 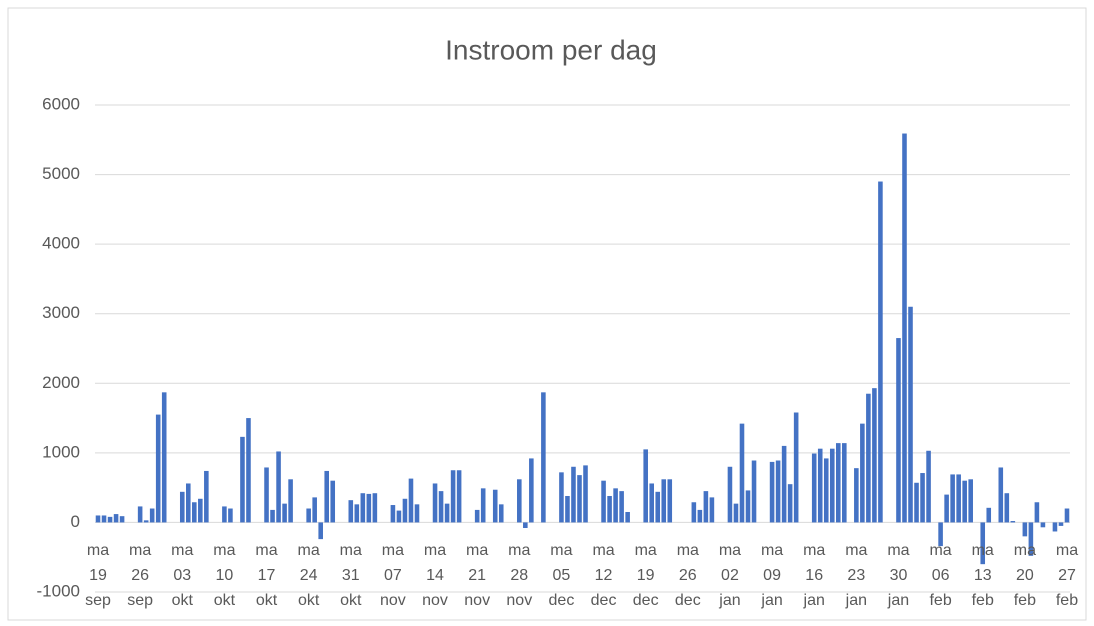 I want to click on x-tick-label: ma 12 dec, so click(x=603, y=575).